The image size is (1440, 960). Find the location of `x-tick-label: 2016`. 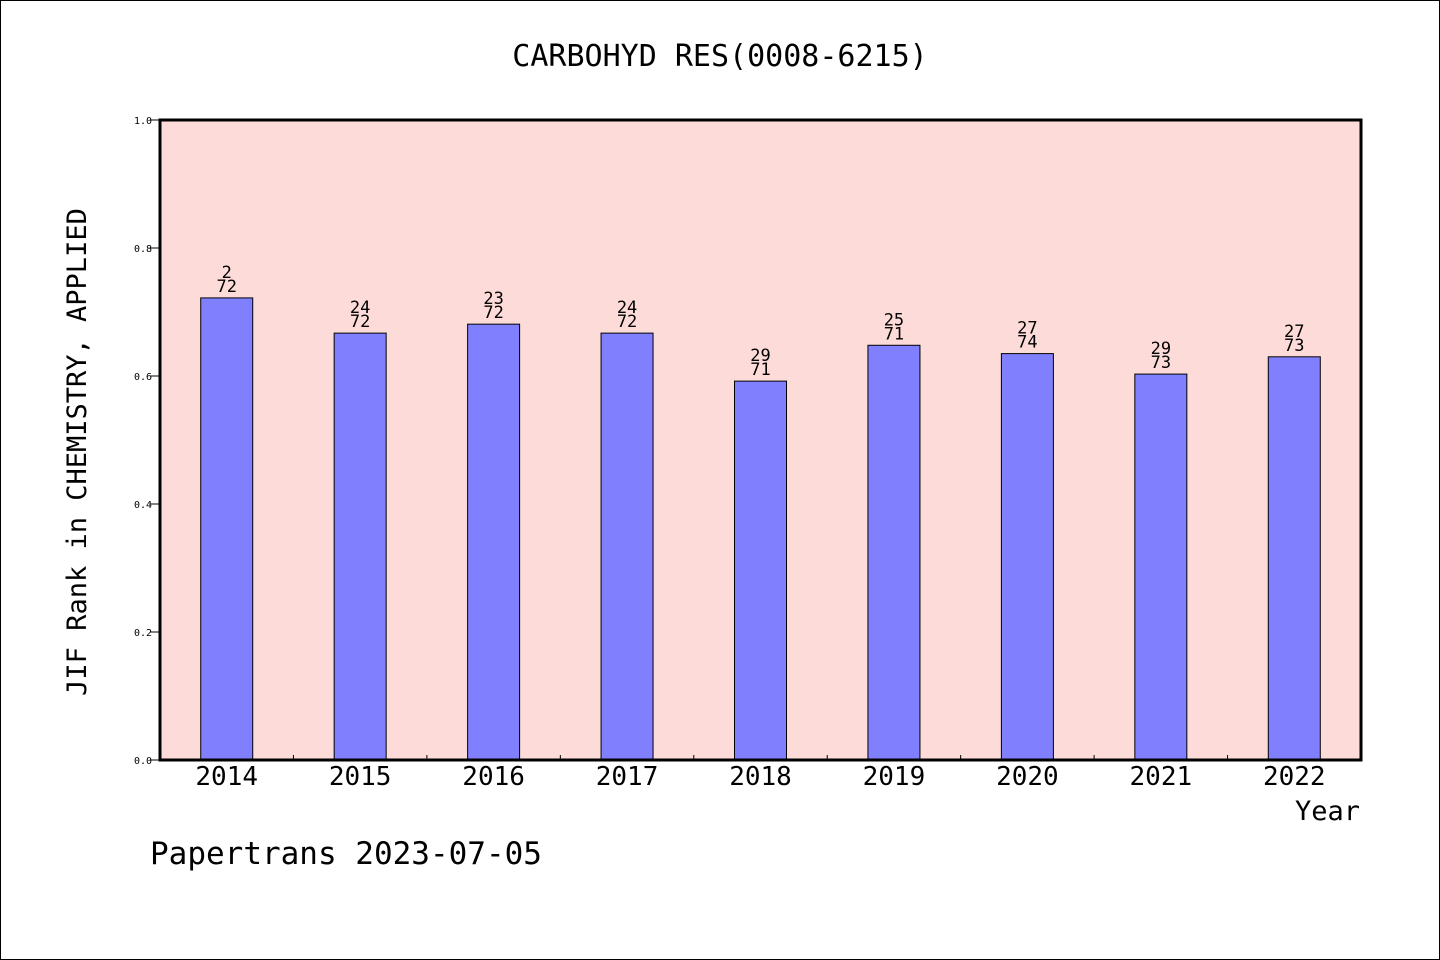

x-tick-label: 2016 is located at coordinates (493, 777).